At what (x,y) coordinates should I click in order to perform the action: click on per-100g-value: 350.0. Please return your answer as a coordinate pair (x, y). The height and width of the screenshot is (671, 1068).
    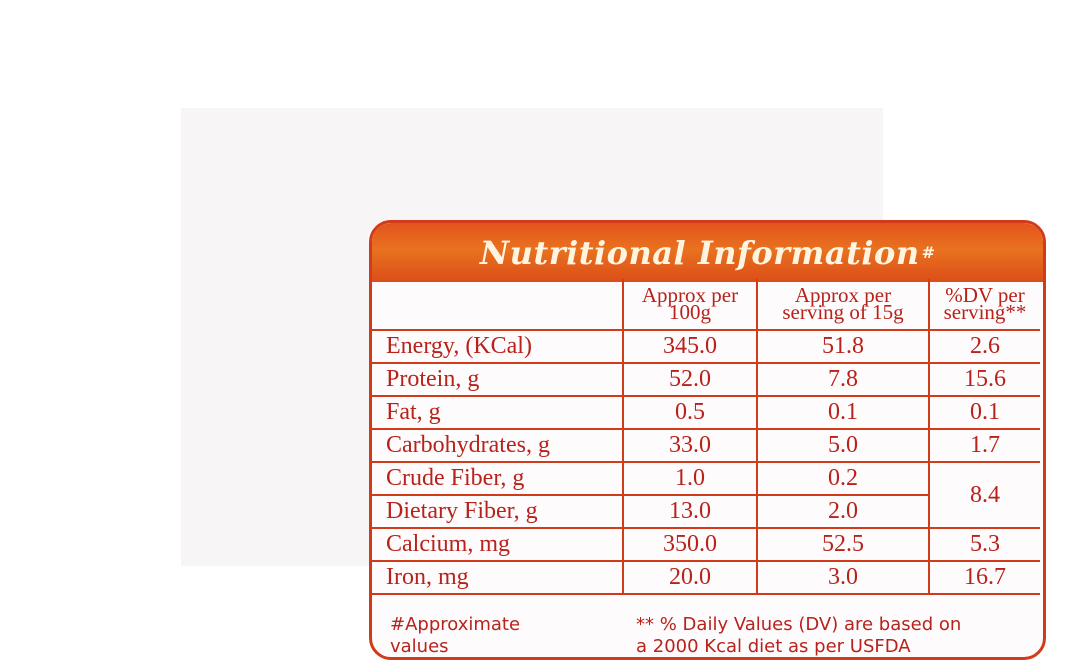
    Looking at the image, I should click on (690, 544).